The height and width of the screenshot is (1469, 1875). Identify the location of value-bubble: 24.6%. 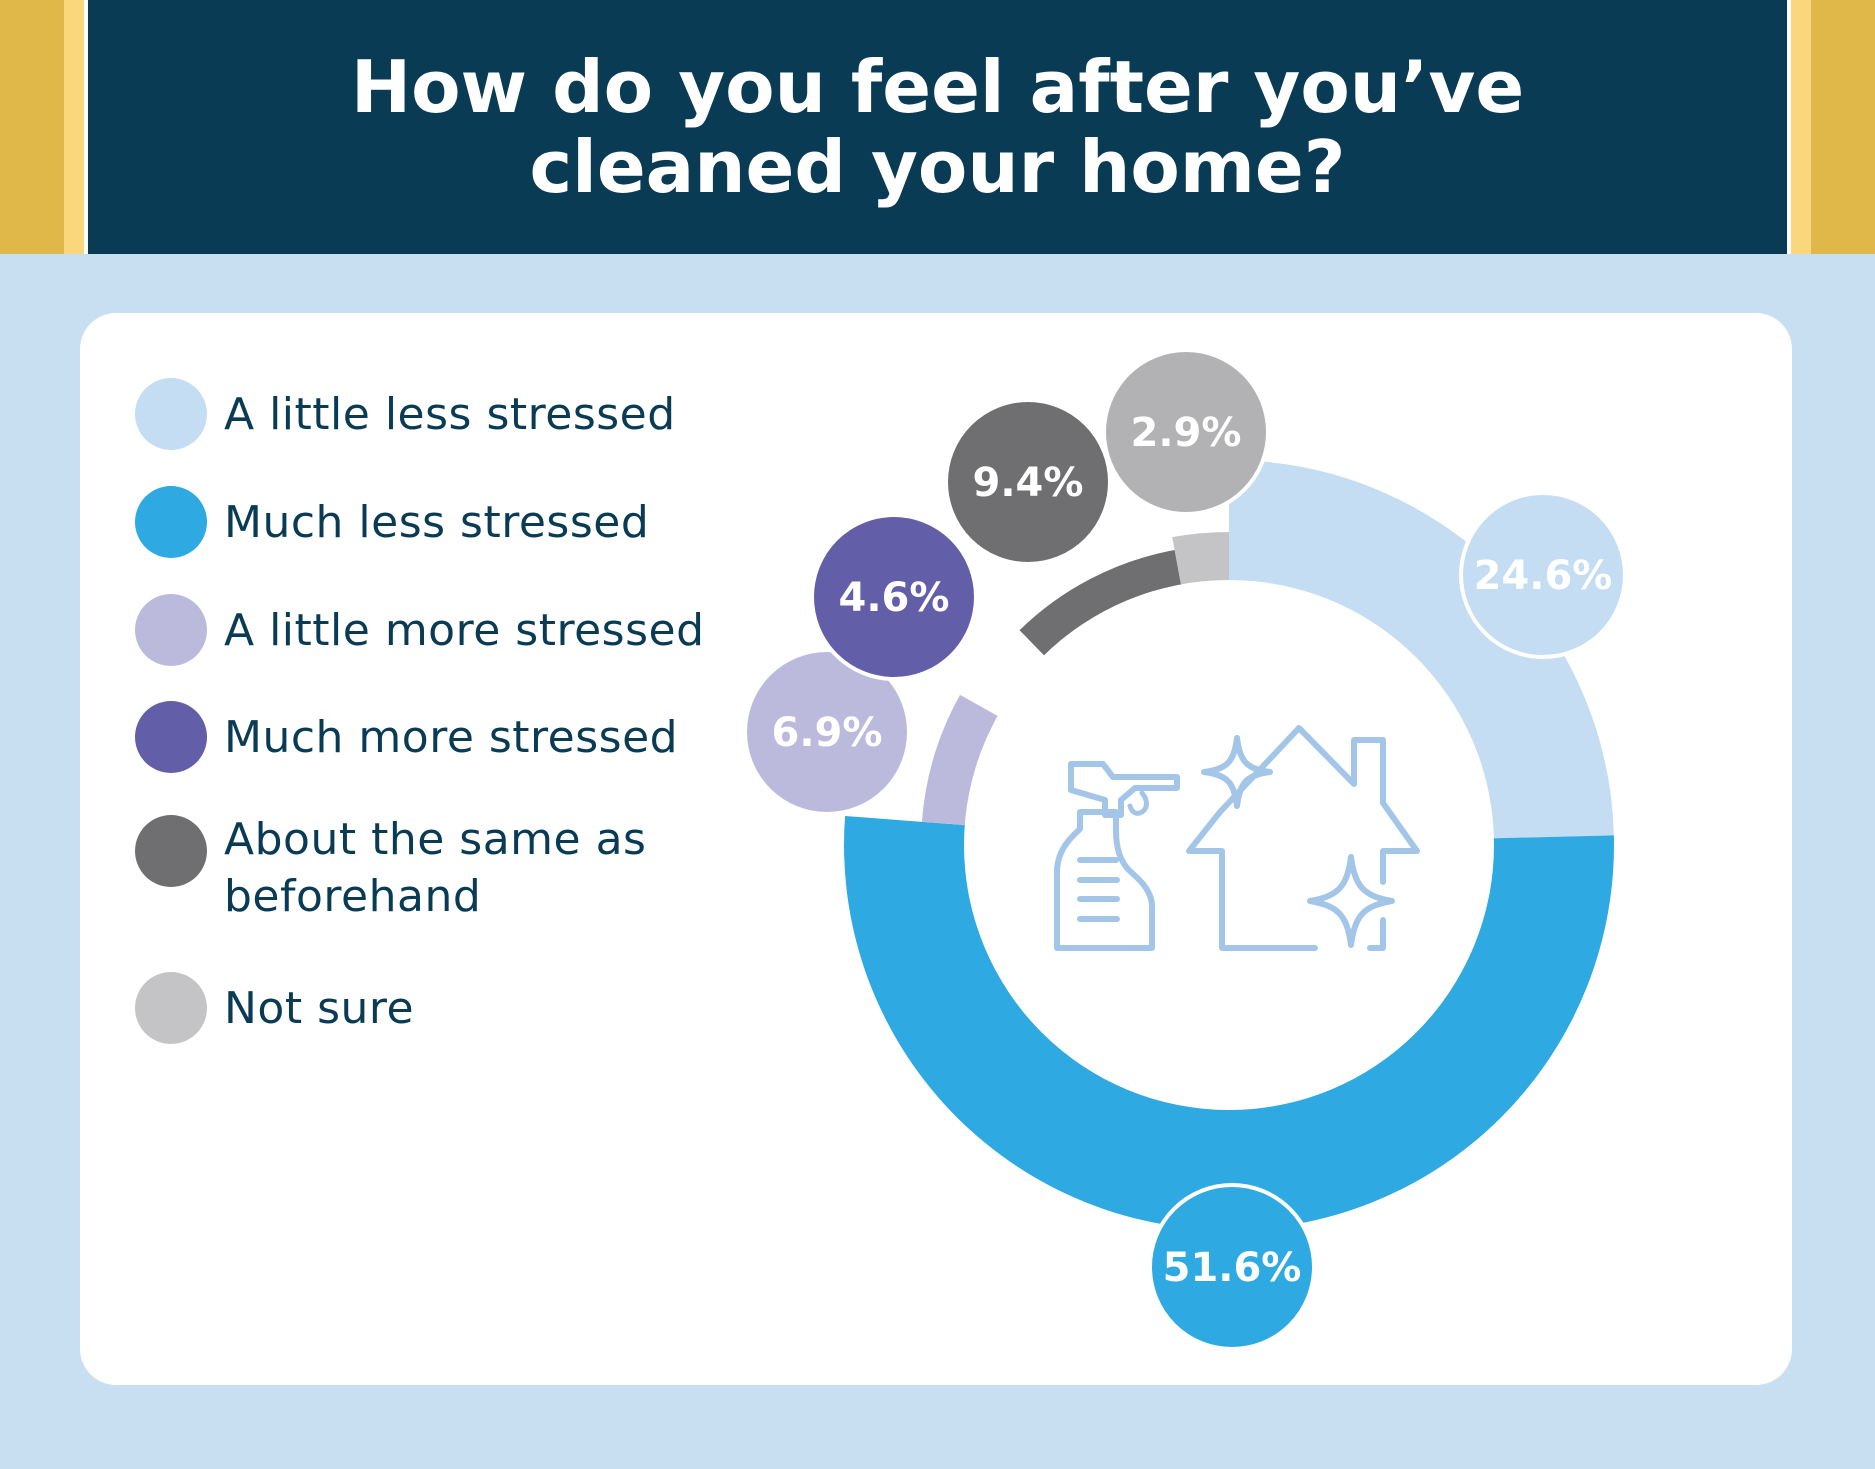
(1543, 575).